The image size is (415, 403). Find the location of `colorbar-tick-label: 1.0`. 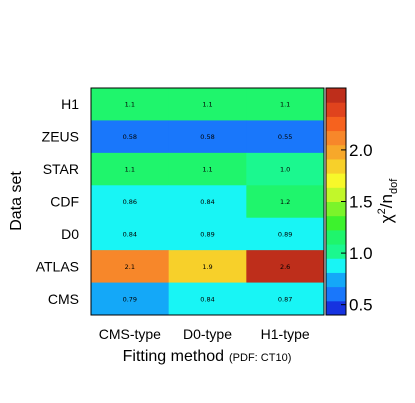

colorbar-tick-label: 1.0 is located at coordinates (361, 253).